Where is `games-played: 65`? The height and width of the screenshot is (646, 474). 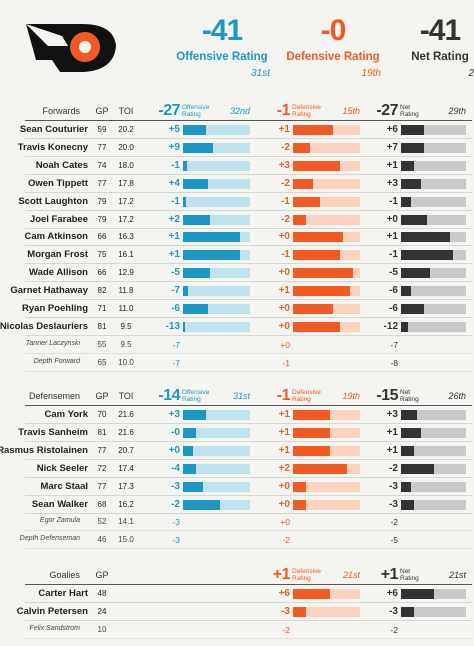 games-played: 65 is located at coordinates (102, 362).